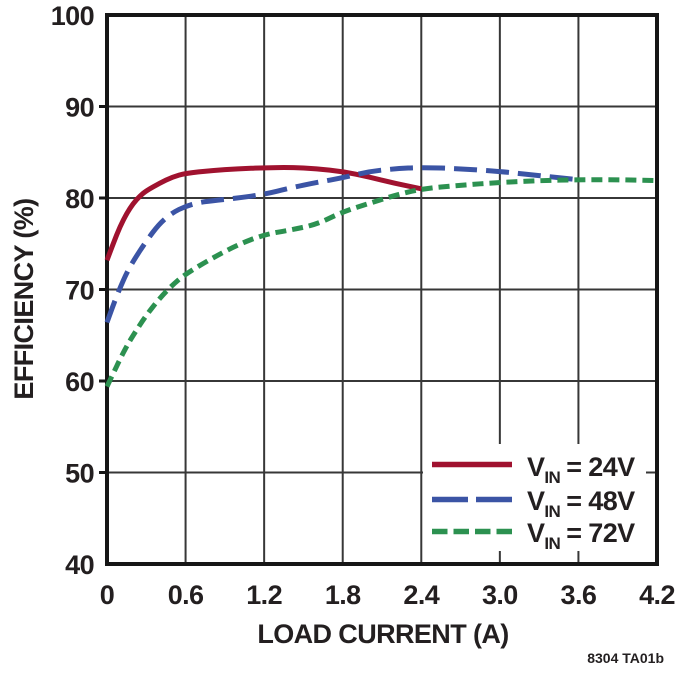  Describe the element at coordinates (79, 565) in the screenshot. I see `y-tick-label: 40` at that location.